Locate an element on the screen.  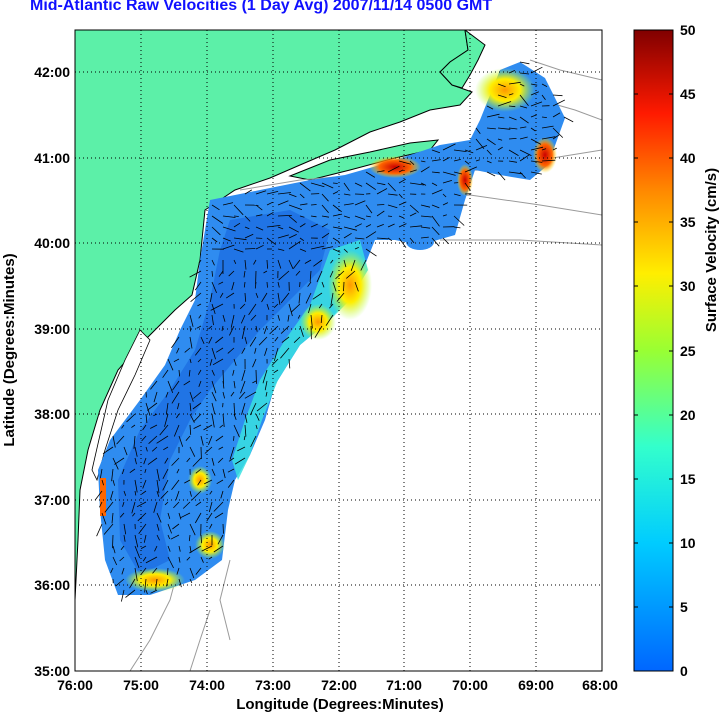
velocity-hotspot is located at coordinates (545, 155).